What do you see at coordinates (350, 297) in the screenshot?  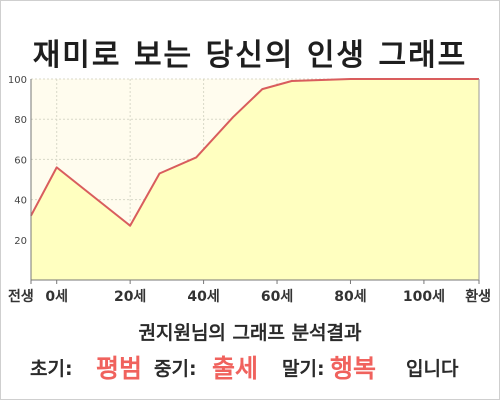 I see `x-tick-label: 80세` at bounding box center [350, 297].